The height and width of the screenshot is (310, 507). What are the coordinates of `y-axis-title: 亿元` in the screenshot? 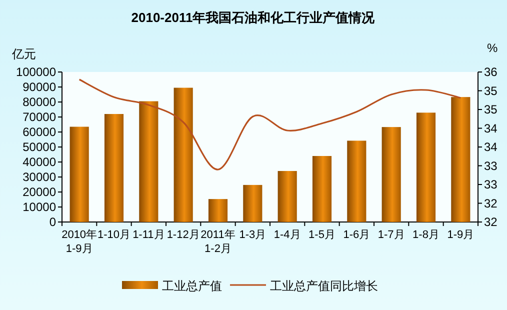 It's located at (23, 54).